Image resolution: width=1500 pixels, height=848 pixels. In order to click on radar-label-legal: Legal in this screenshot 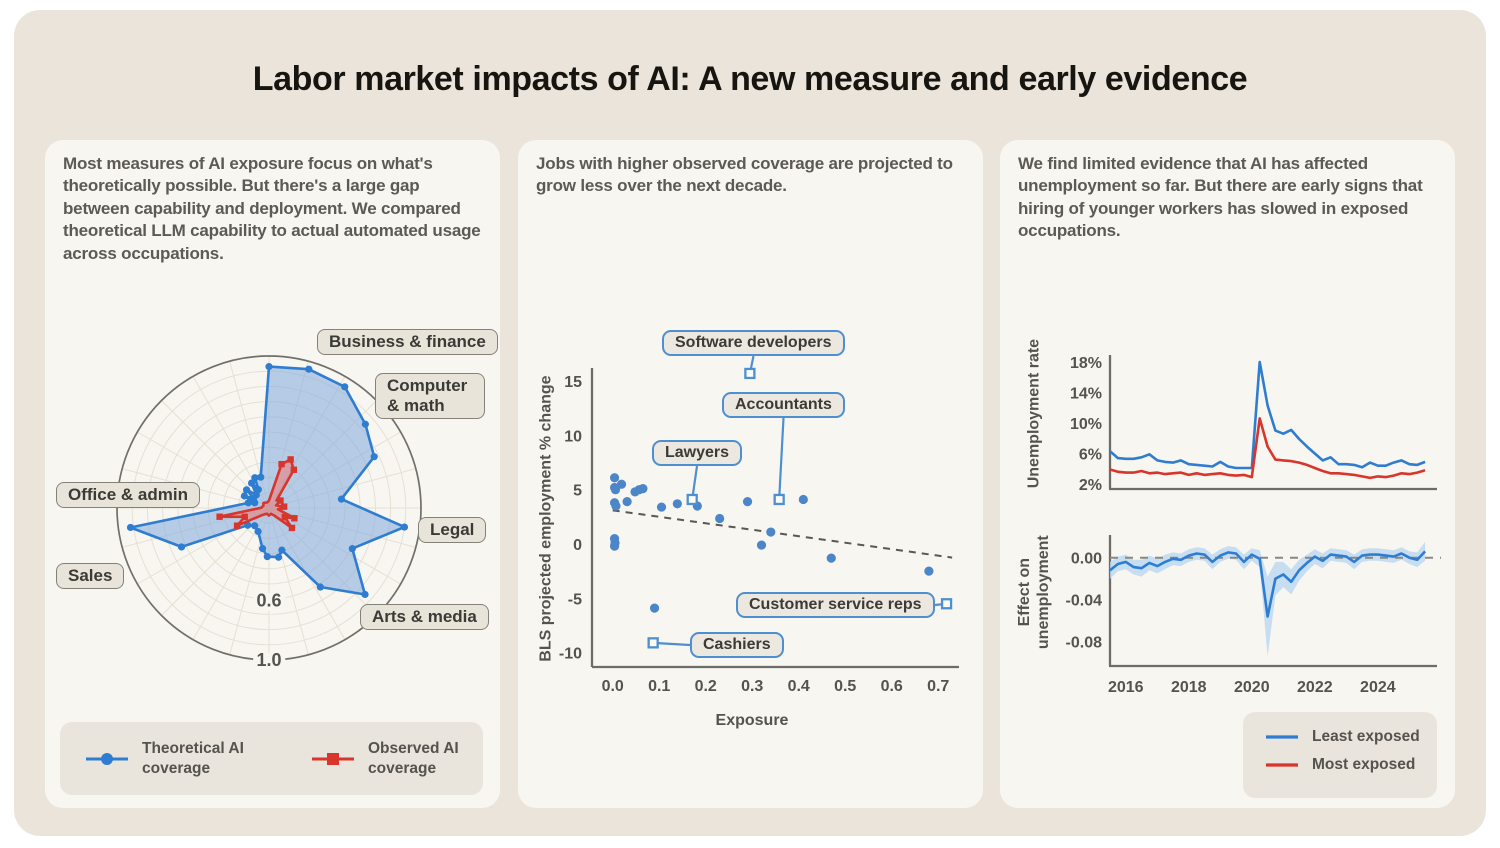, I will do `click(452, 530)`.